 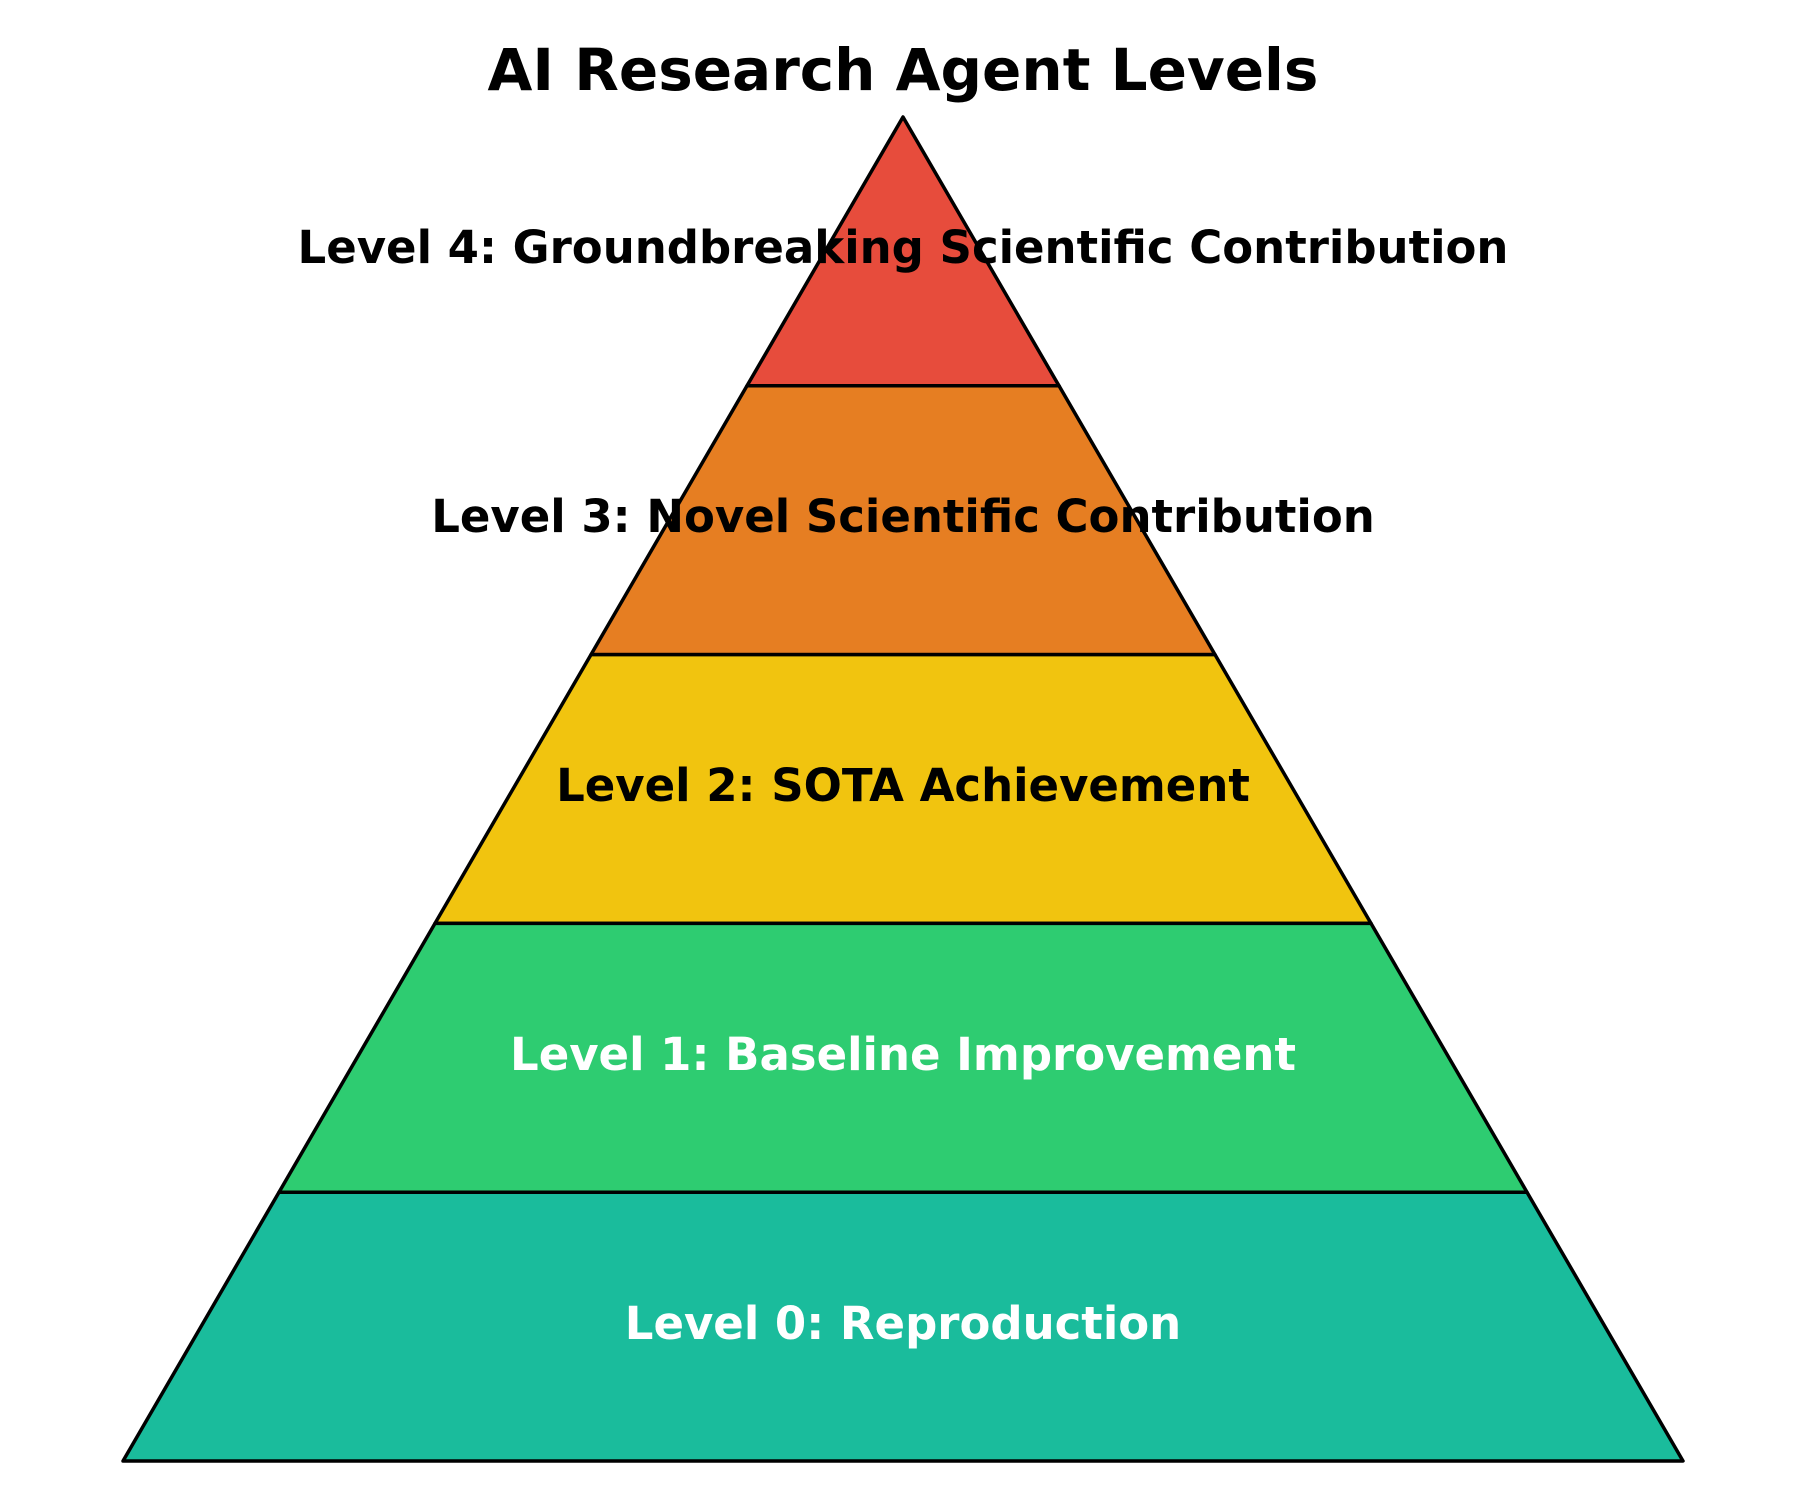 I want to click on level-2-label: Level 2: SOTA Achievement, so click(x=903, y=785).